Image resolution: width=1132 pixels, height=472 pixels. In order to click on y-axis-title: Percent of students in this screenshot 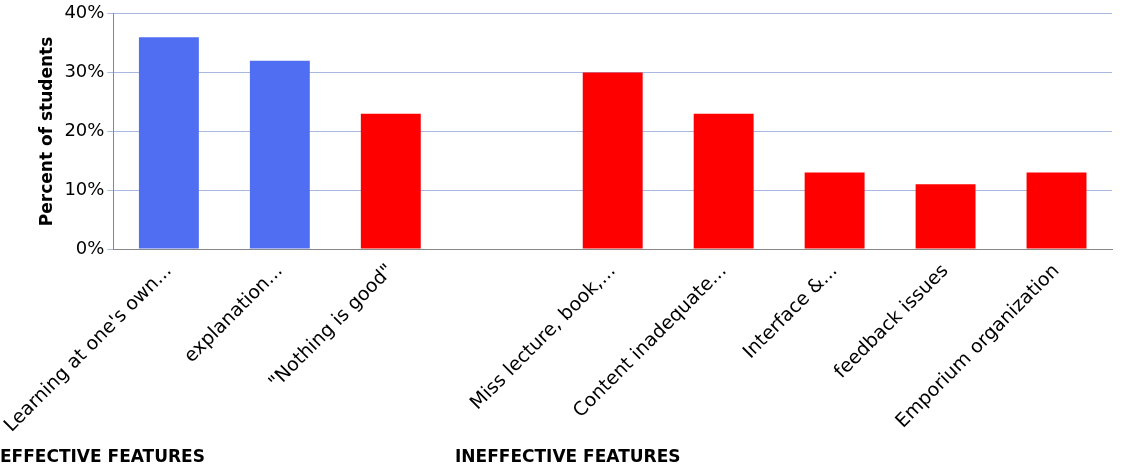, I will do `click(45, 131)`.